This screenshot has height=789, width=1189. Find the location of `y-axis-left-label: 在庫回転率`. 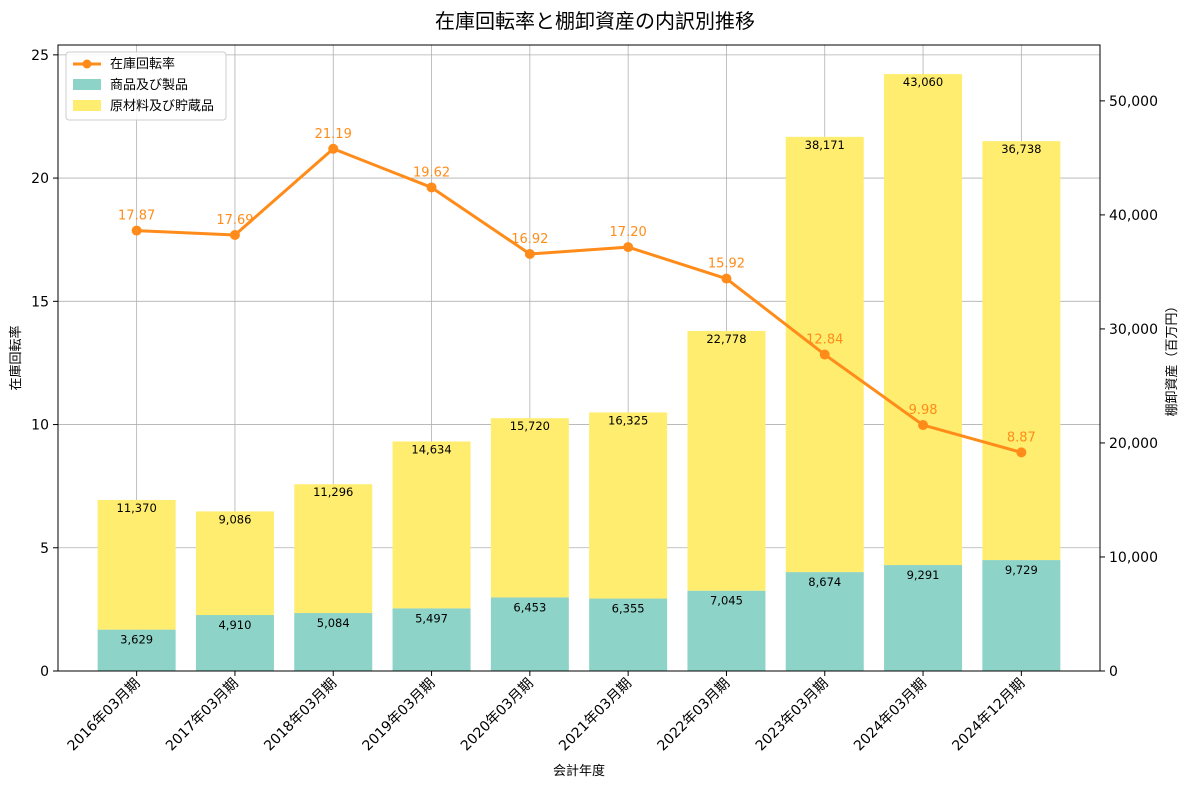

y-axis-left-label: 在庫回転率 is located at coordinates (16, 357).